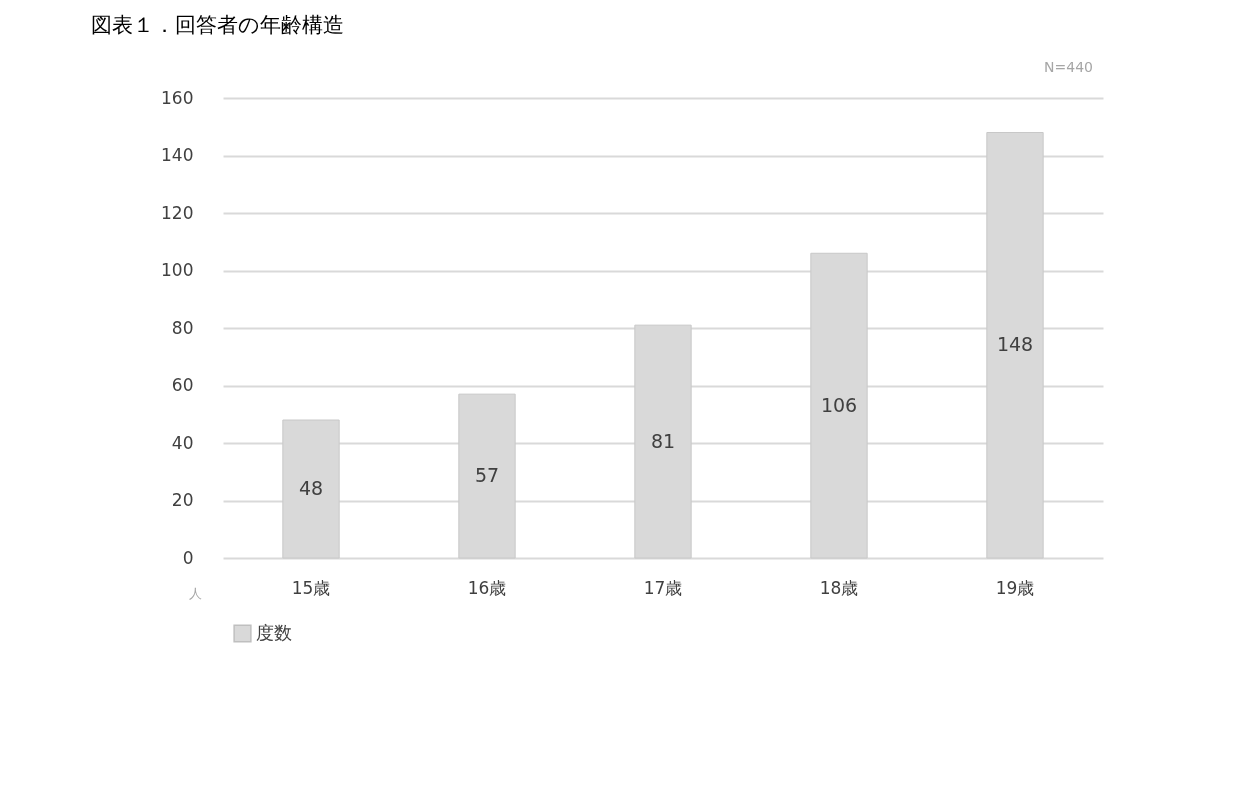 The image size is (1239, 806). What do you see at coordinates (487, 475) in the screenshot?
I see `data-label: 57` at bounding box center [487, 475].